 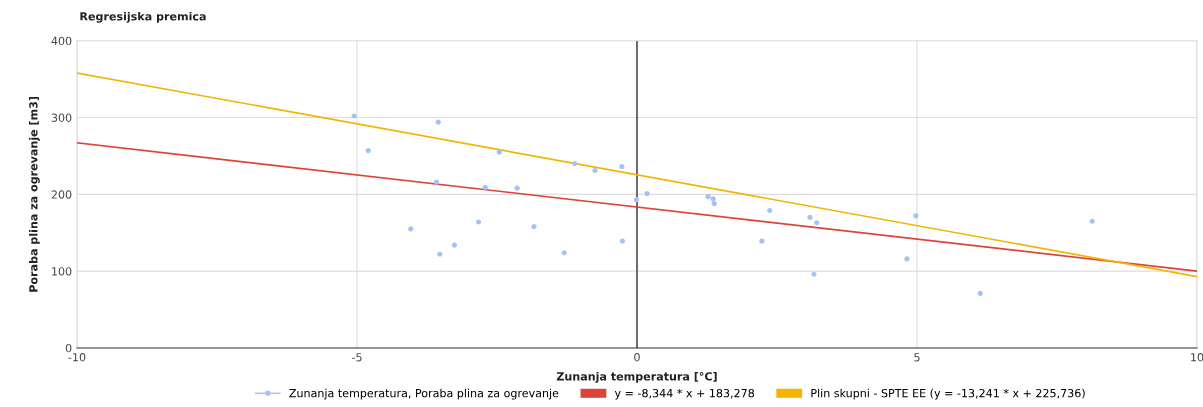 What do you see at coordinates (68, 348) in the screenshot?
I see `y-tick-label: 0` at bounding box center [68, 348].